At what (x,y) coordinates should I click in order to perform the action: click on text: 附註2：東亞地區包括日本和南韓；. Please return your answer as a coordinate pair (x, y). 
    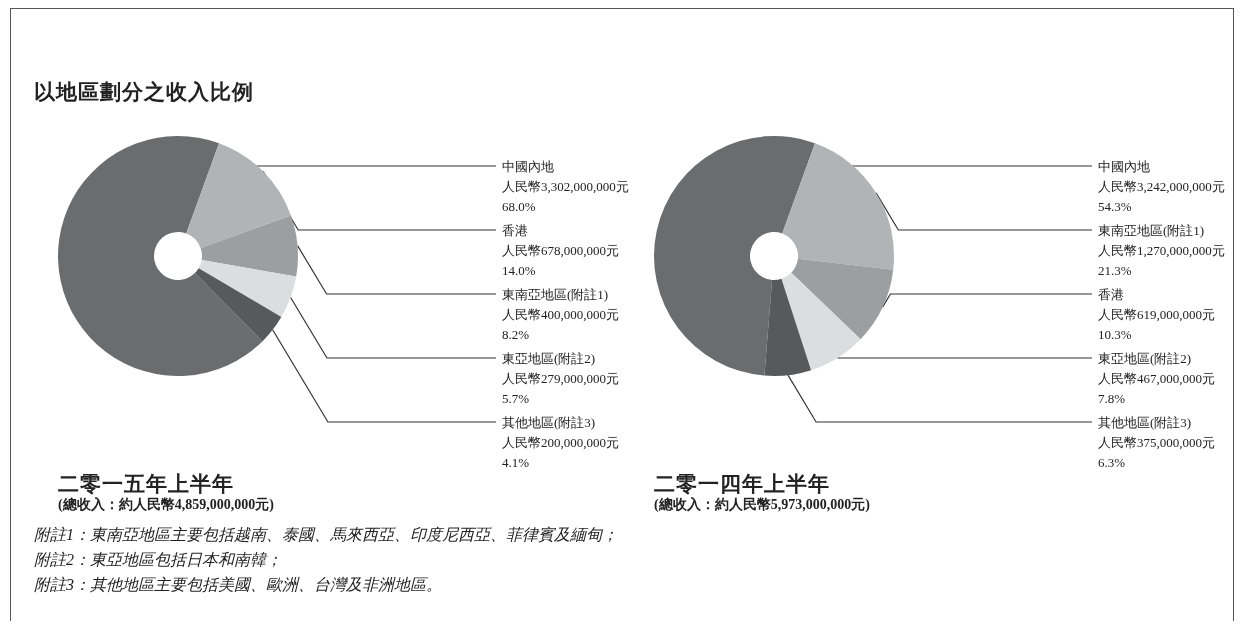
    Looking at the image, I should click on (158, 560).